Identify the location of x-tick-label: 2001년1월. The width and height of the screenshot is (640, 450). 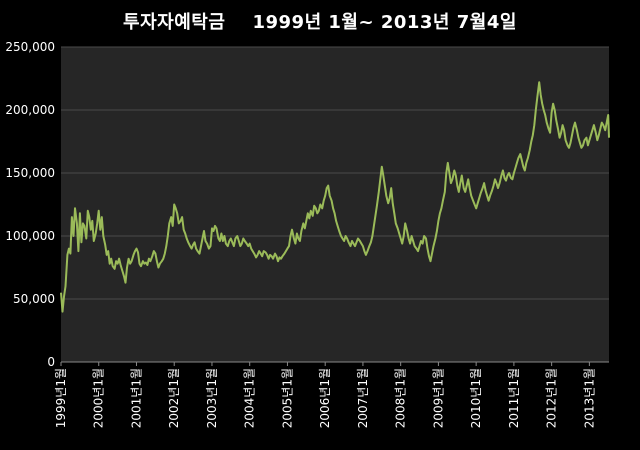
(136, 398).